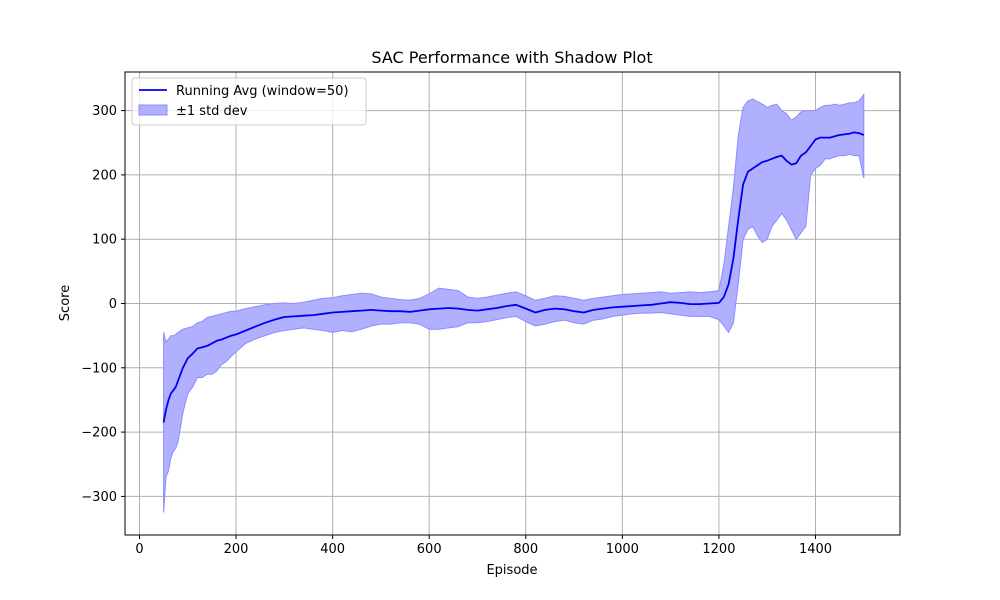 This screenshot has height=600, width=1000. What do you see at coordinates (139, 549) in the screenshot?
I see `x-tick-label: 0` at bounding box center [139, 549].